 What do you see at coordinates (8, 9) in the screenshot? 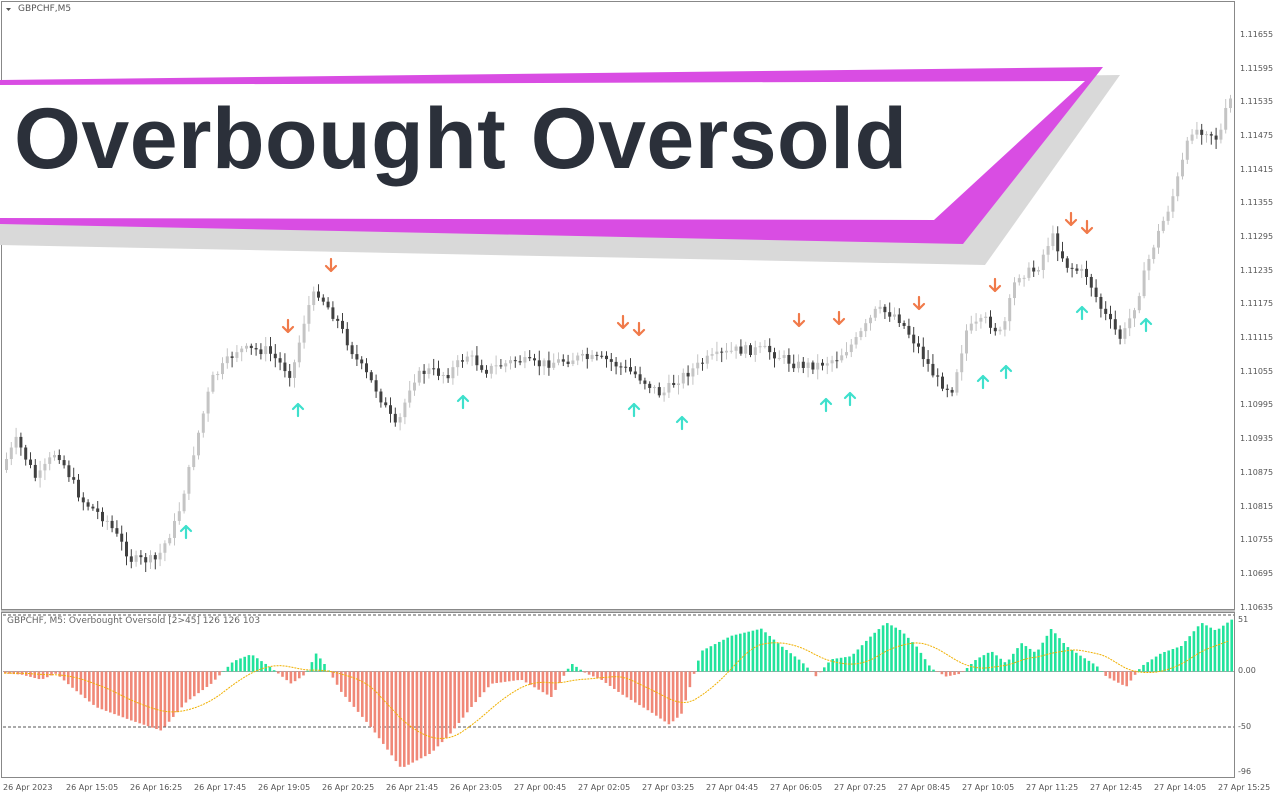
I see `dropdown-triangle-icon` at bounding box center [8, 9].